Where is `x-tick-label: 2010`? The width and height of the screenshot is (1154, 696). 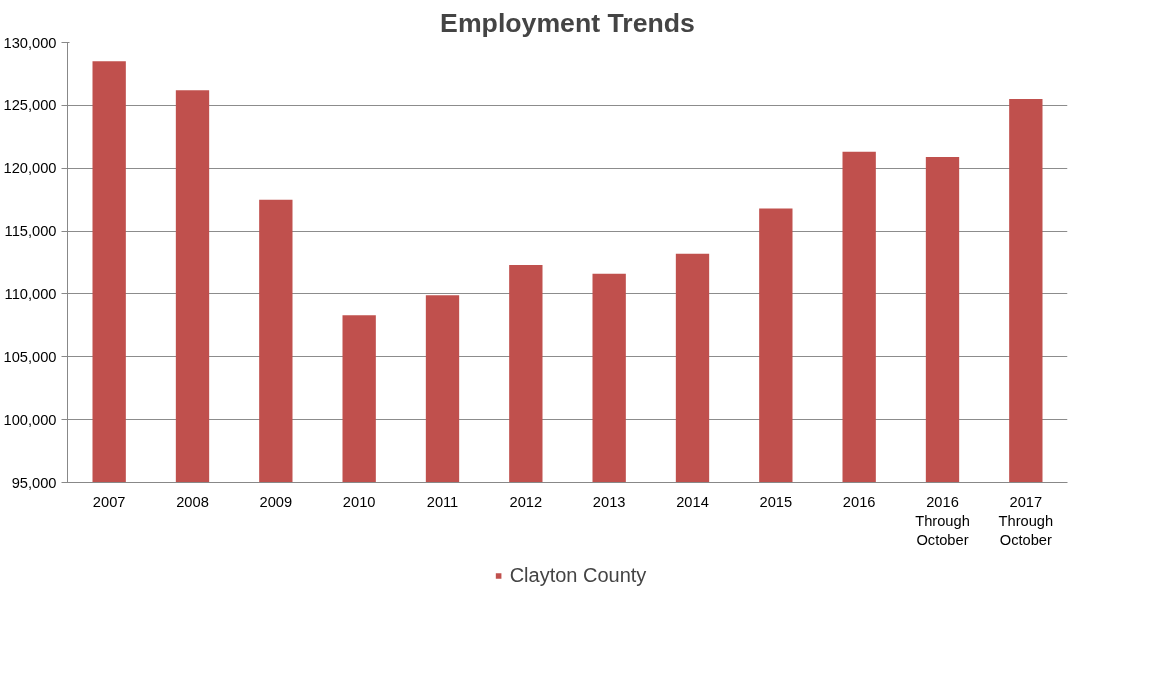 x-tick-label: 2010 is located at coordinates (359, 501).